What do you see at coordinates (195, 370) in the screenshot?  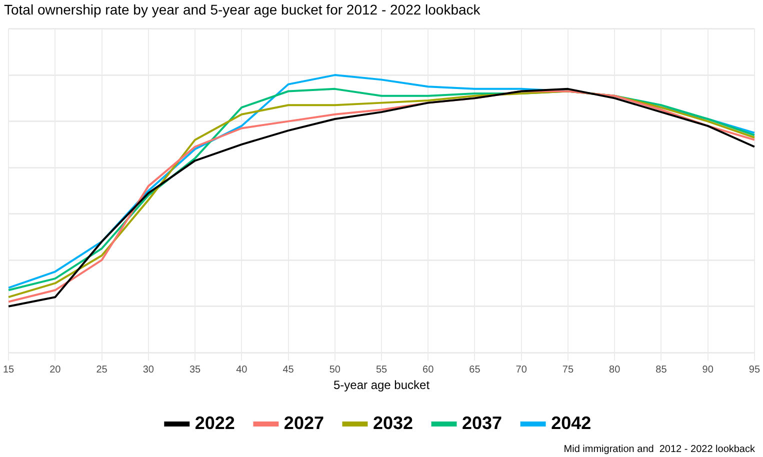 I see `x-tick-label: 35` at bounding box center [195, 370].